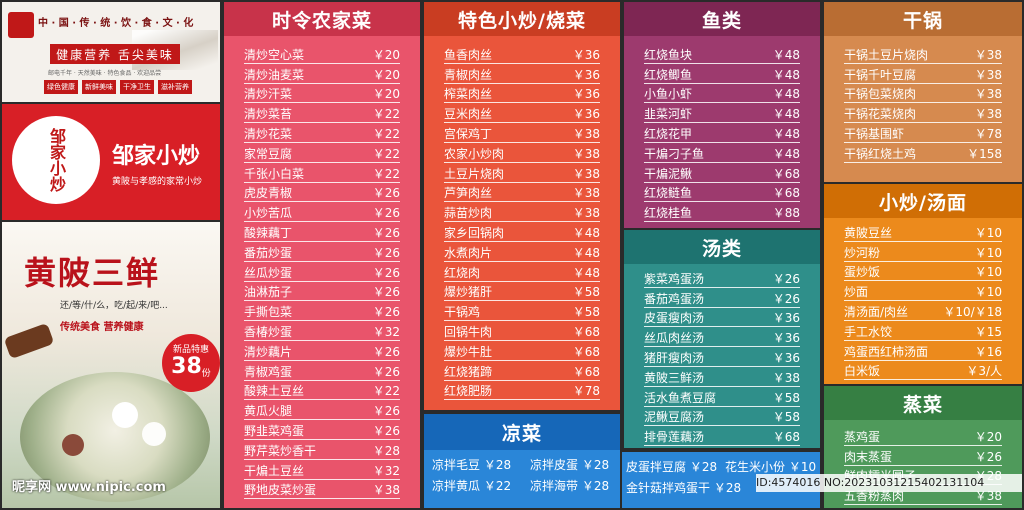 This screenshot has width=1024, height=510. Describe the element at coordinates (156, 156) in the screenshot. I see `brand-name: 邹家小炒` at that location.